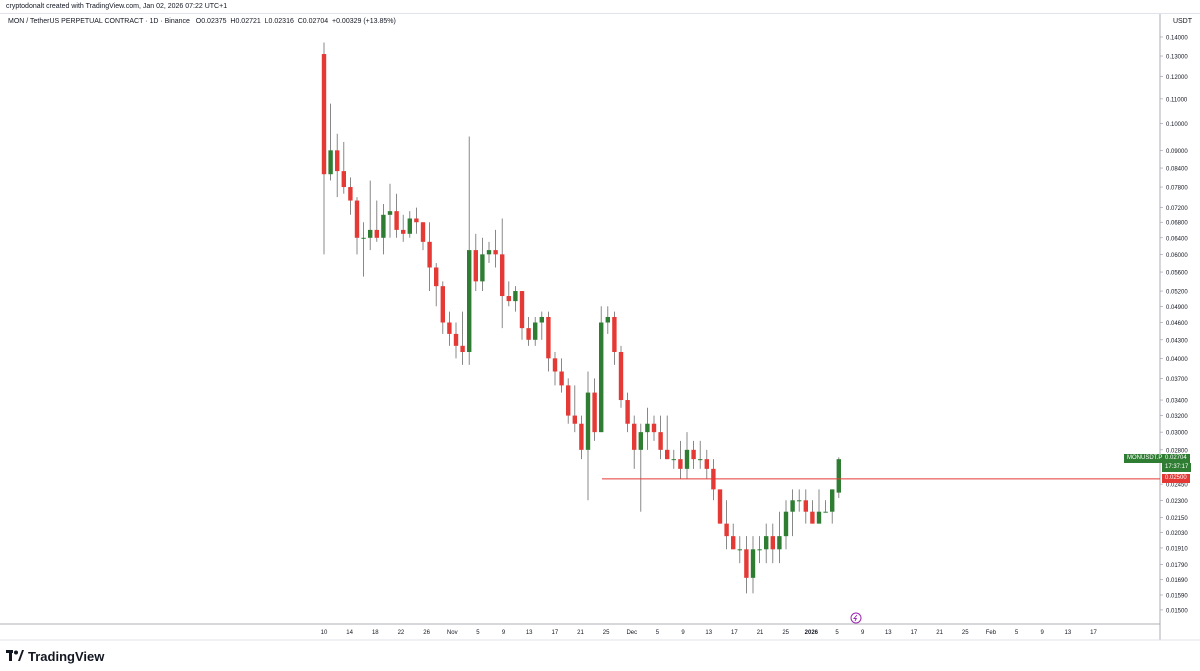 Image resolution: width=1200 pixels, height=671 pixels. What do you see at coordinates (939, 633) in the screenshot?
I see `x-tick-label: 21` at bounding box center [939, 633].